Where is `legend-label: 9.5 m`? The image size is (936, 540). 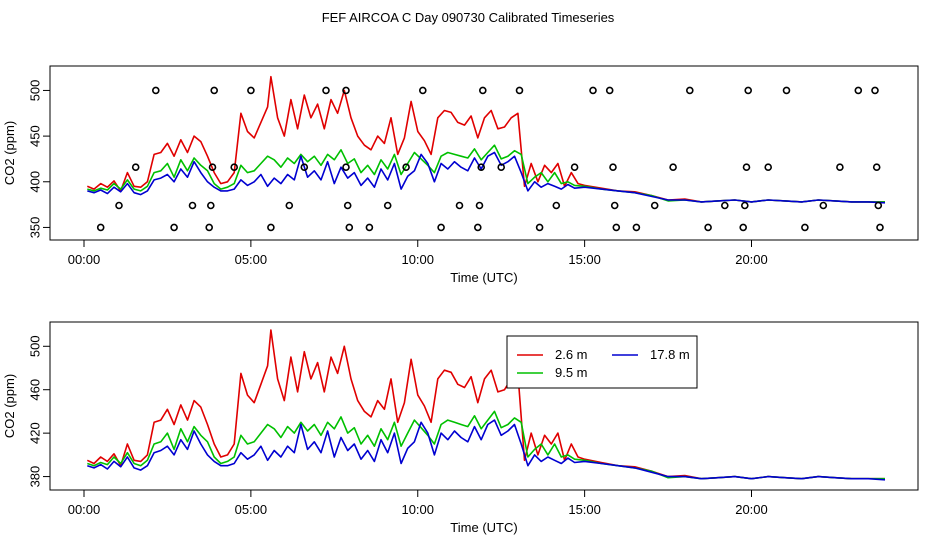
legend-label: 9.5 m is located at coordinates (571, 372).